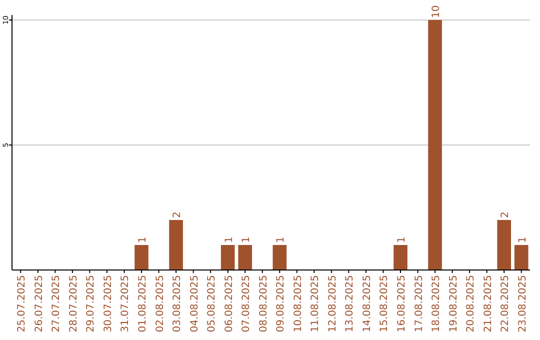 This screenshot has width=540, height=340. I want to click on x-tick-label: 01.08.2025, so click(143, 303).